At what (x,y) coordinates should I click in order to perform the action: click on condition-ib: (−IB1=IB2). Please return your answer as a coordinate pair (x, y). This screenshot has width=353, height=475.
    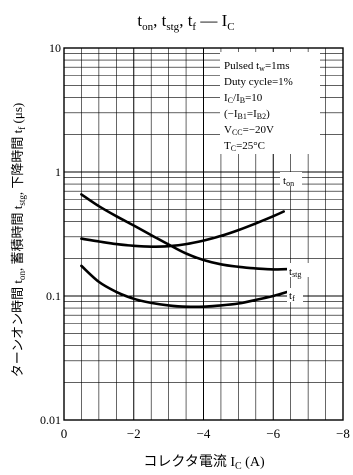
    Looking at the image, I should click on (247, 114).